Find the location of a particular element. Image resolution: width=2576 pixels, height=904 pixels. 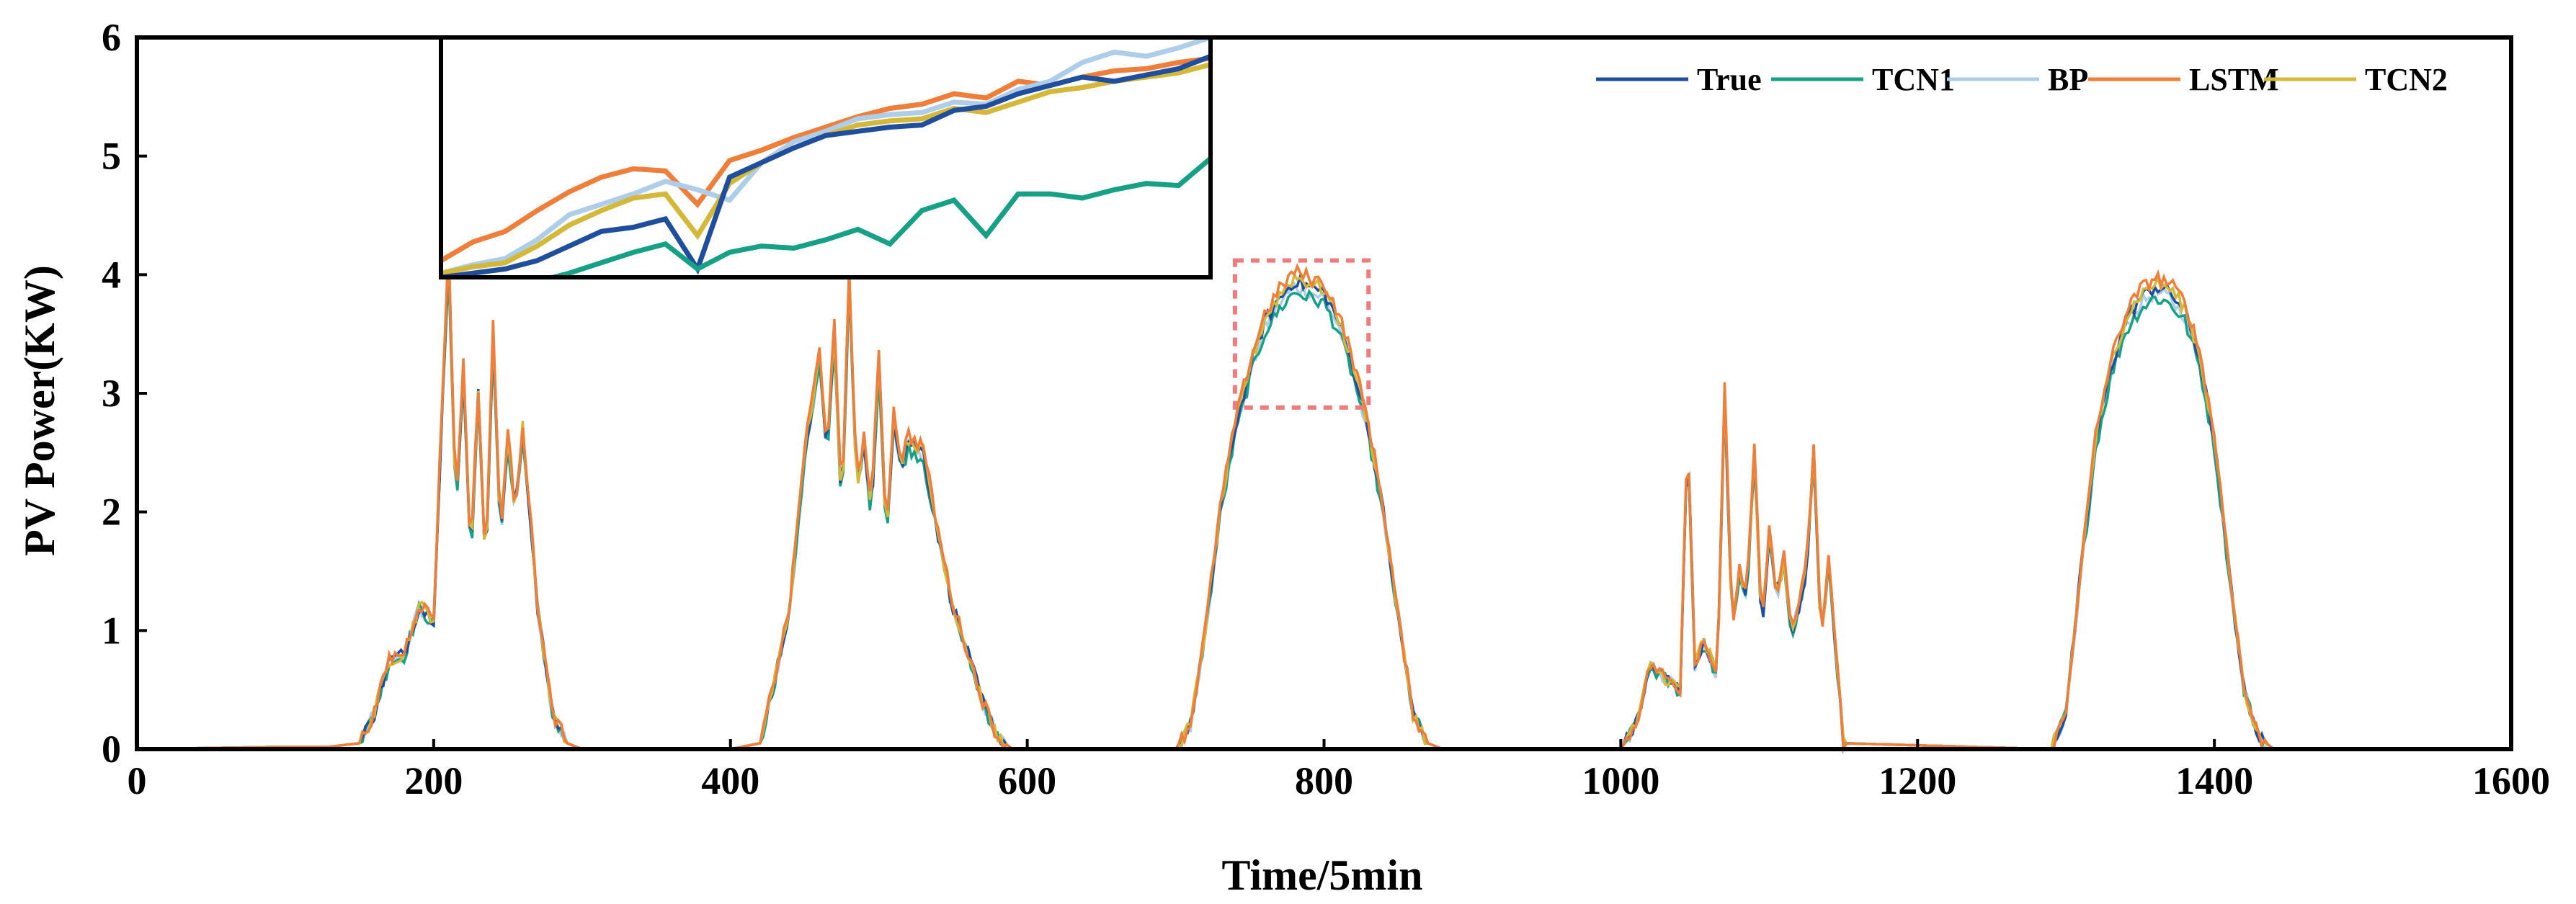

y-tick-label: 4 is located at coordinates (111, 274).